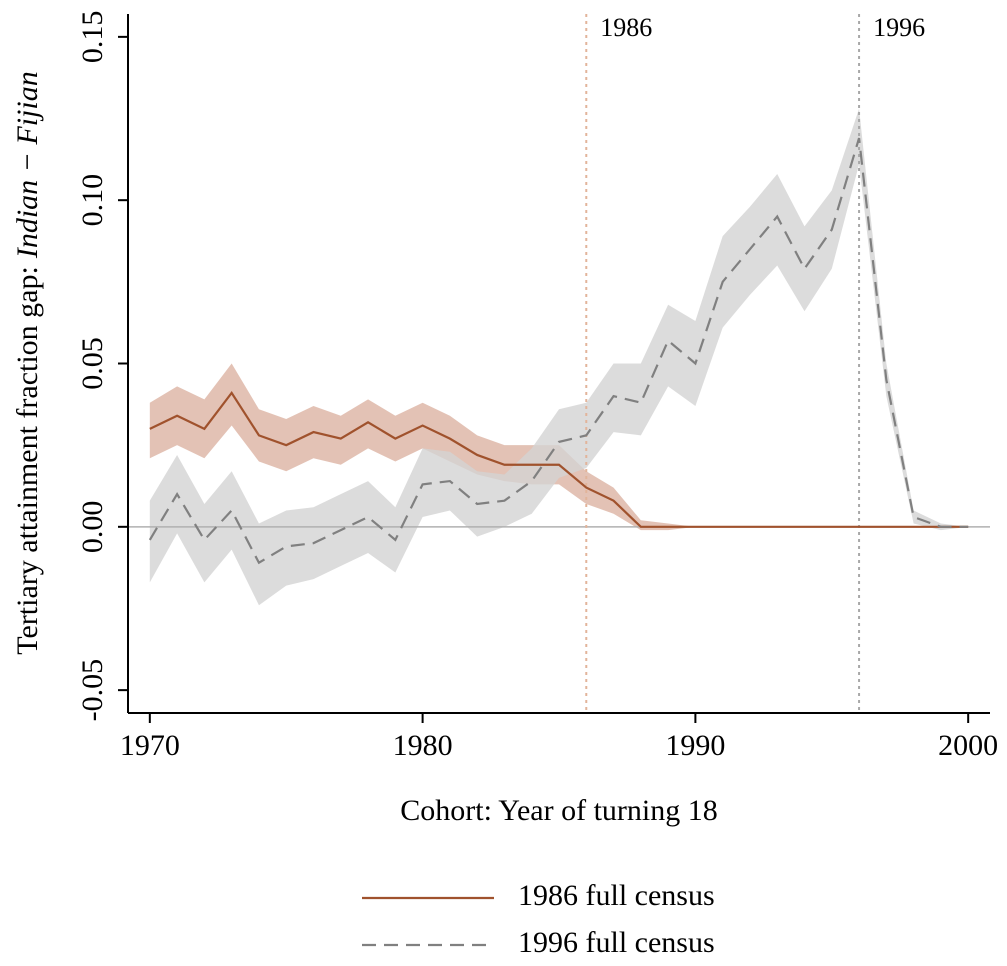  Describe the element at coordinates (92, 37) in the screenshot. I see `y-tick-label: 0.15` at that location.